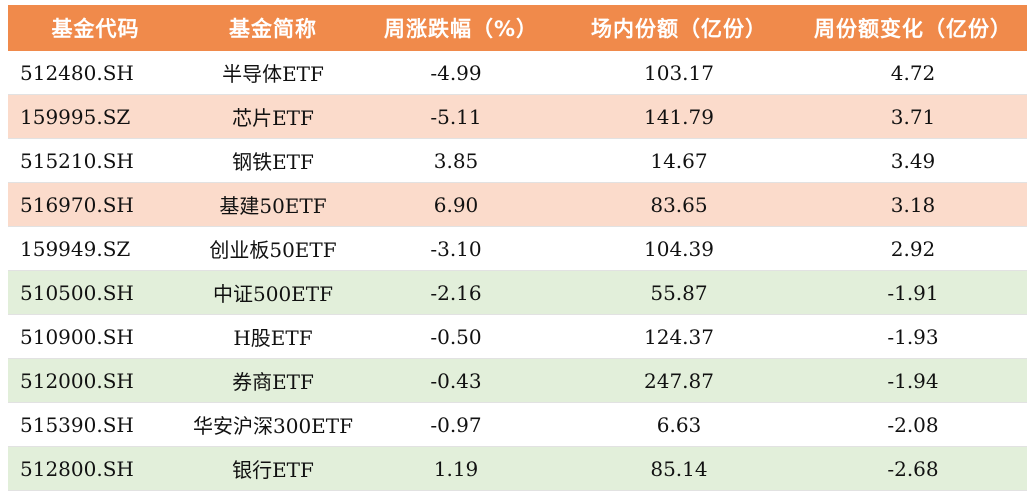 The height and width of the screenshot is (501, 1035). What do you see at coordinates (273, 116) in the screenshot?
I see `fund-name: 芯片ETF` at bounding box center [273, 116].